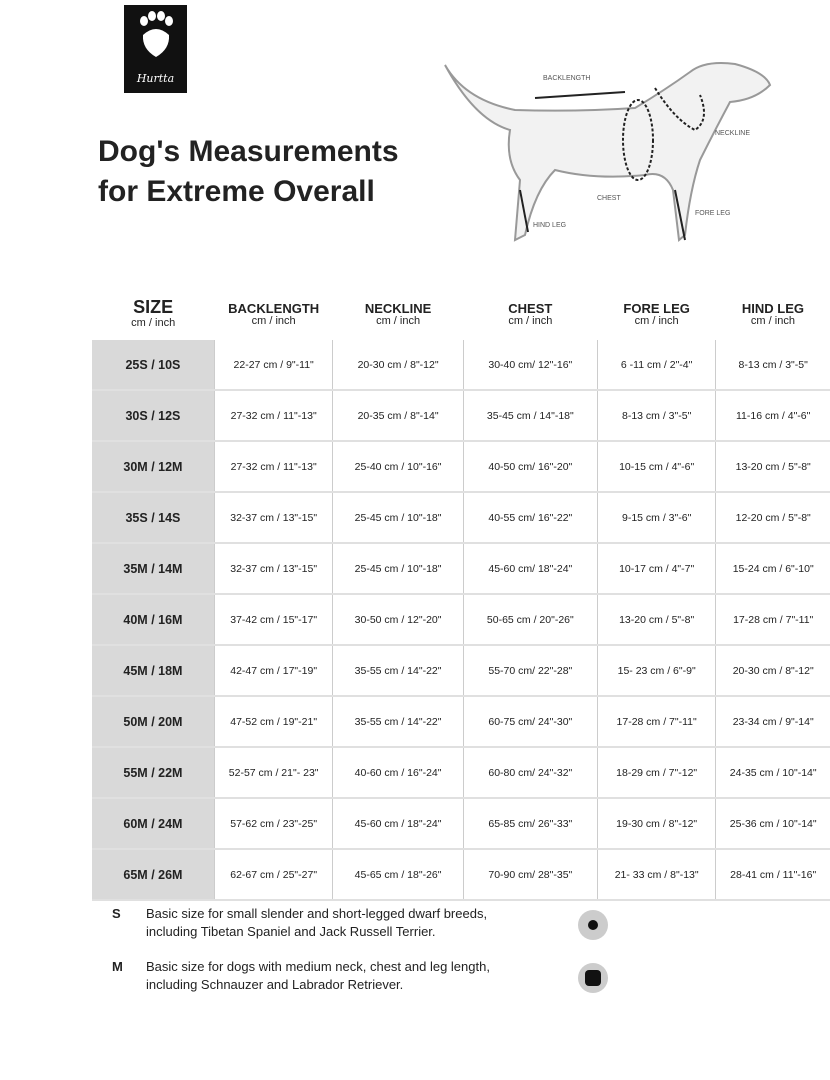  What do you see at coordinates (530, 569) in the screenshot?
I see `measurement-cell: 45-60 cm/ 18"-24"` at bounding box center [530, 569].